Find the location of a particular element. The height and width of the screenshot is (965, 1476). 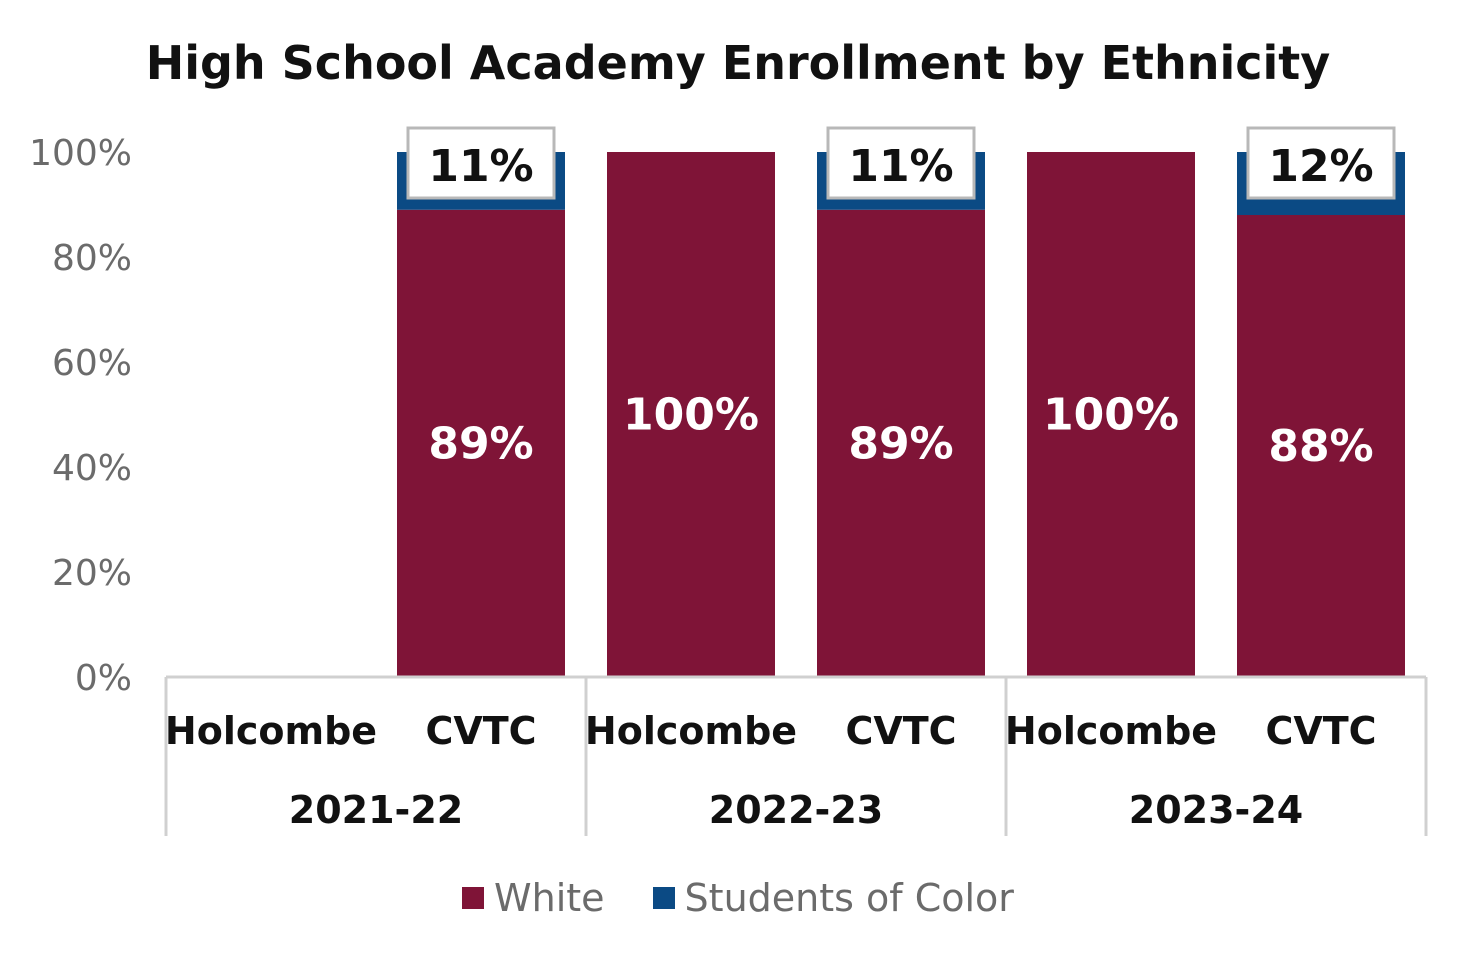

legend-label-white: White is located at coordinates (549, 898).